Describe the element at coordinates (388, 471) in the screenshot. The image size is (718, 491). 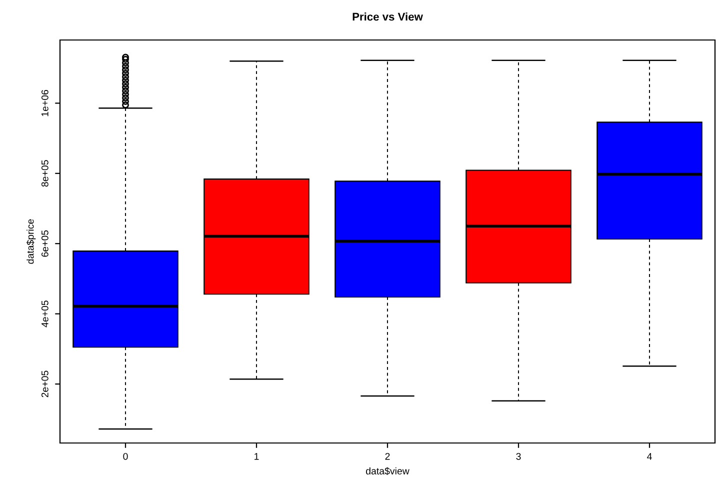
I see `x-axis-title: data$view` at that location.